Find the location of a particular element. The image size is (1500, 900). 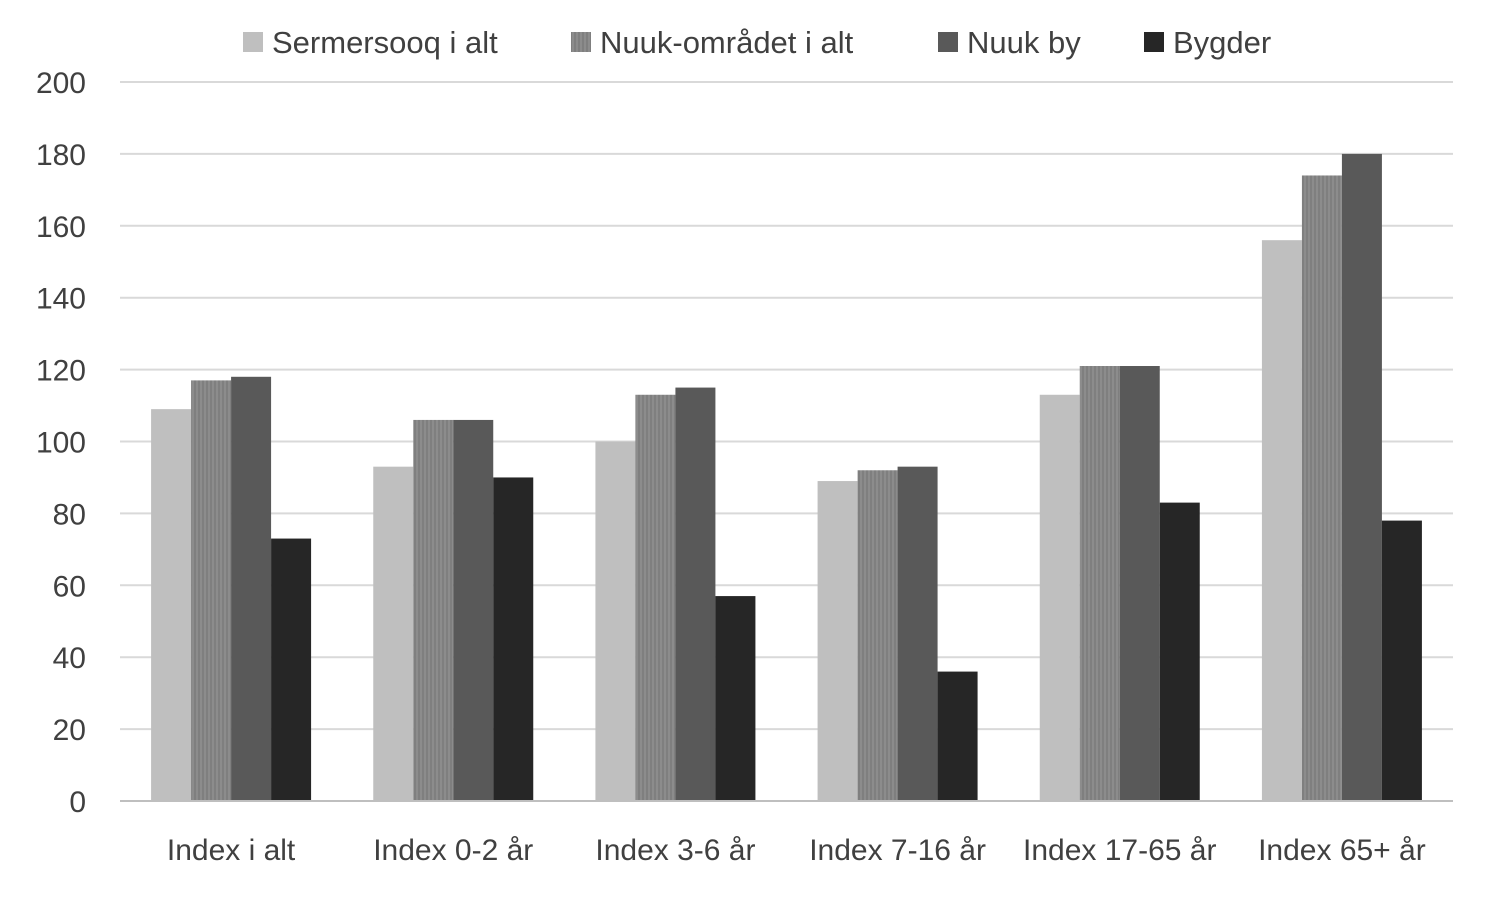

x-tick-label: Index 3-6 år is located at coordinates (675, 850).